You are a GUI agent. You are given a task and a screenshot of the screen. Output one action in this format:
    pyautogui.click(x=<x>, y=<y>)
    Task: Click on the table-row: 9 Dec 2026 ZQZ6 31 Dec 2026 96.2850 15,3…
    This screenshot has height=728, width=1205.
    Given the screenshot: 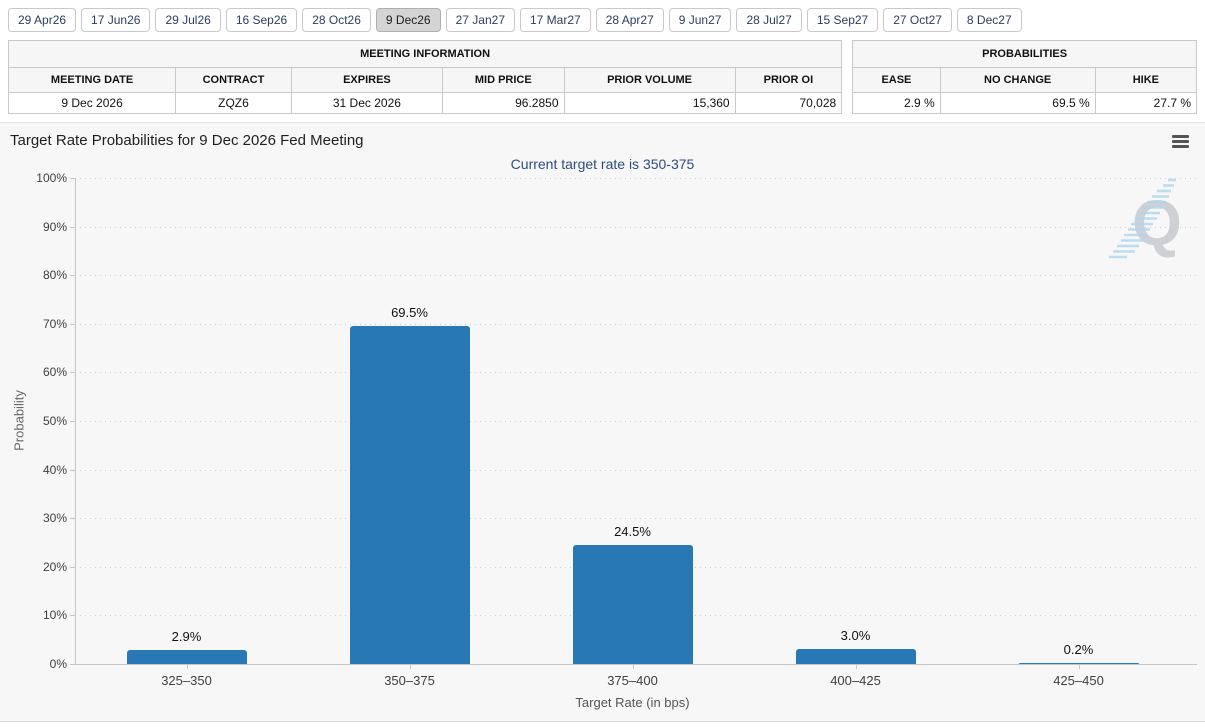 What is the action you would take?
    pyautogui.click(x=425, y=103)
    